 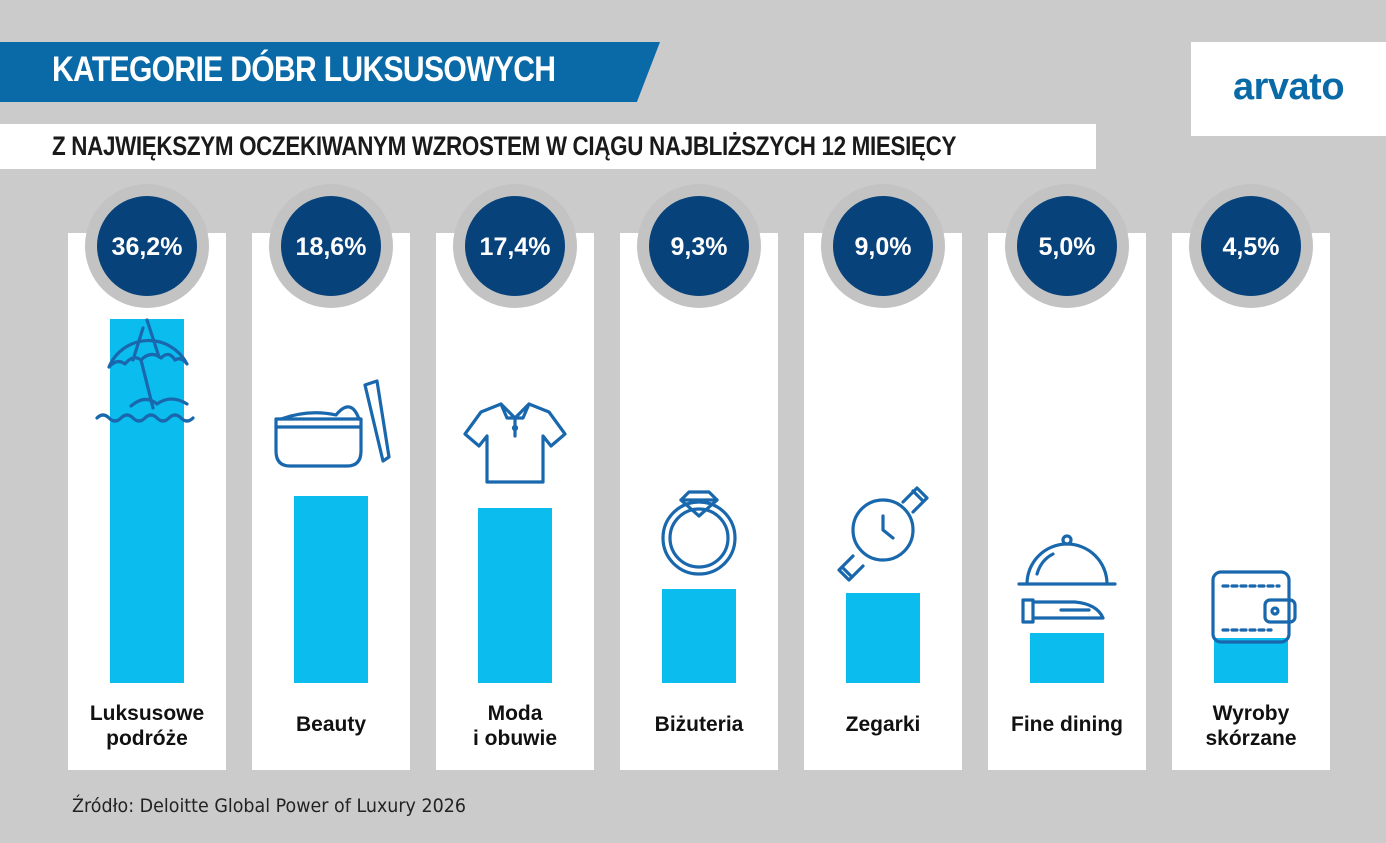 I want to click on logo-box: arvato, so click(x=1288, y=89).